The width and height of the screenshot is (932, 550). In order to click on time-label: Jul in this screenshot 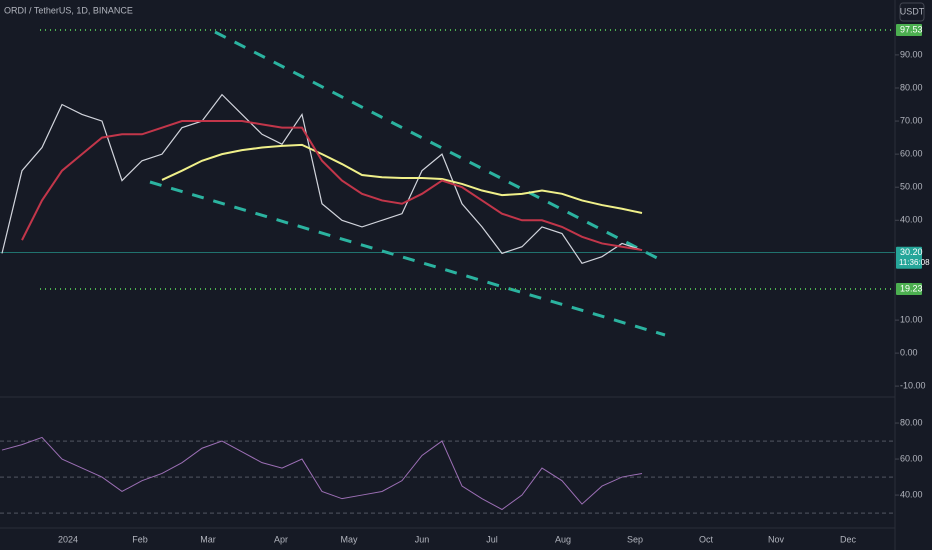, I will do `click(492, 539)`.